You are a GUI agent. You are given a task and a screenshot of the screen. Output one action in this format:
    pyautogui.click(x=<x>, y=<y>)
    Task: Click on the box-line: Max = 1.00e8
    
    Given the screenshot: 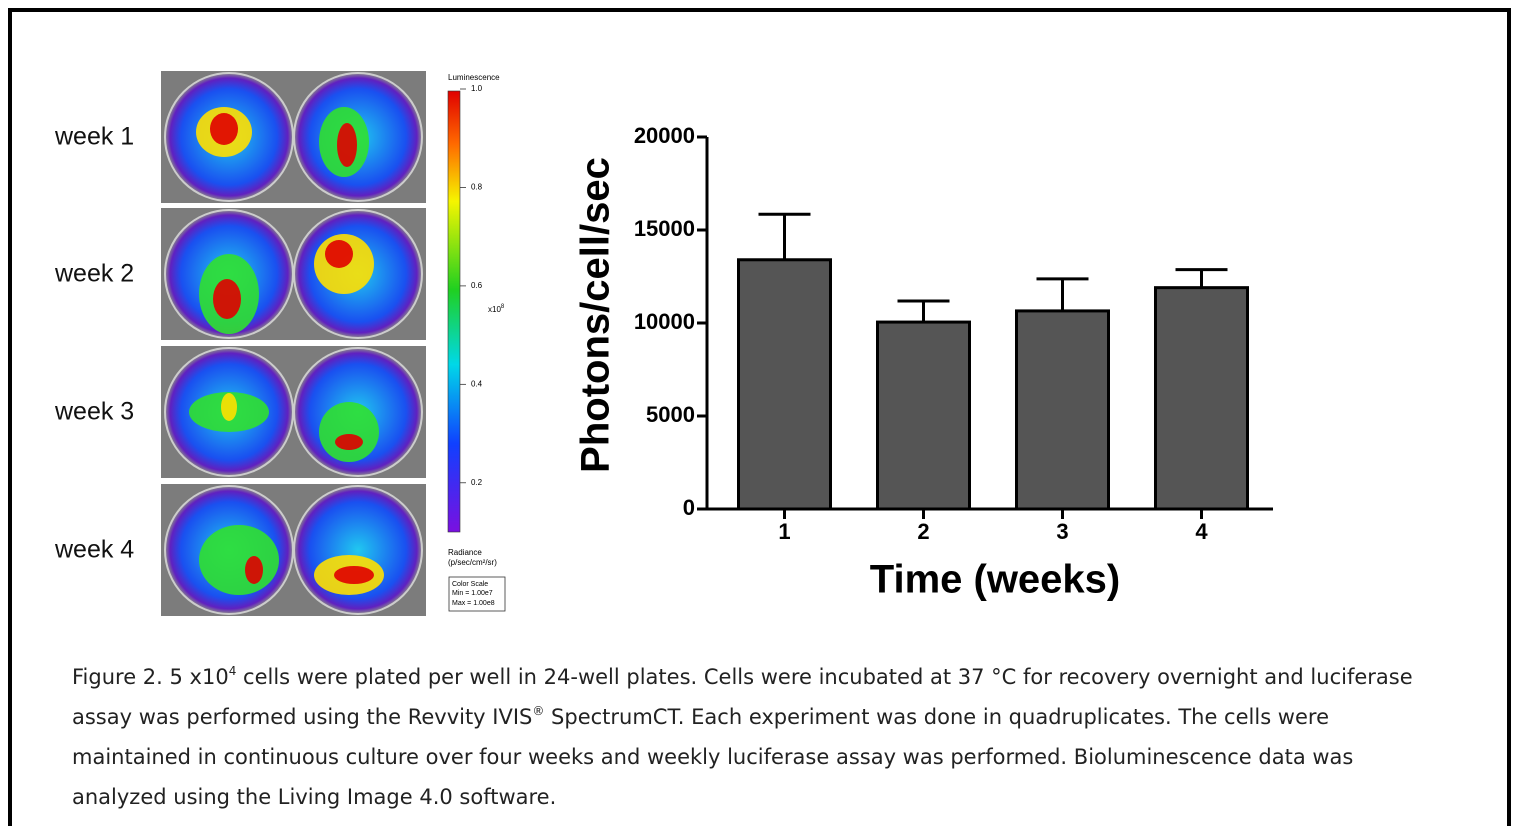 What is the action you would take?
    pyautogui.click(x=473, y=603)
    